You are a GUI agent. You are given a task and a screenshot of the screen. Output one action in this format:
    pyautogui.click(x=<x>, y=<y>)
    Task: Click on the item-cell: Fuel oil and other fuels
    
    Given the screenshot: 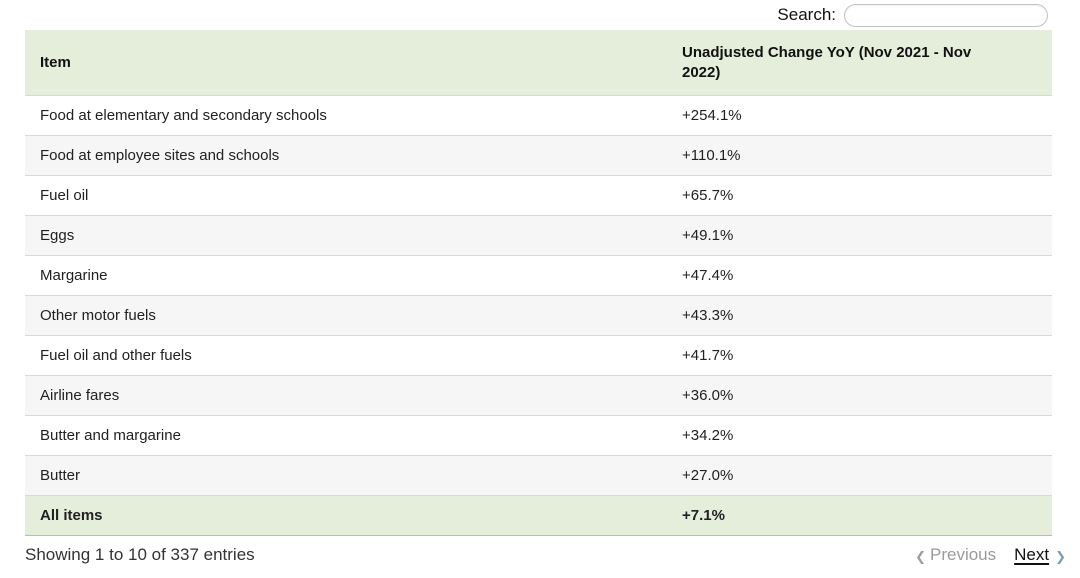 What is the action you would take?
    pyautogui.click(x=346, y=355)
    